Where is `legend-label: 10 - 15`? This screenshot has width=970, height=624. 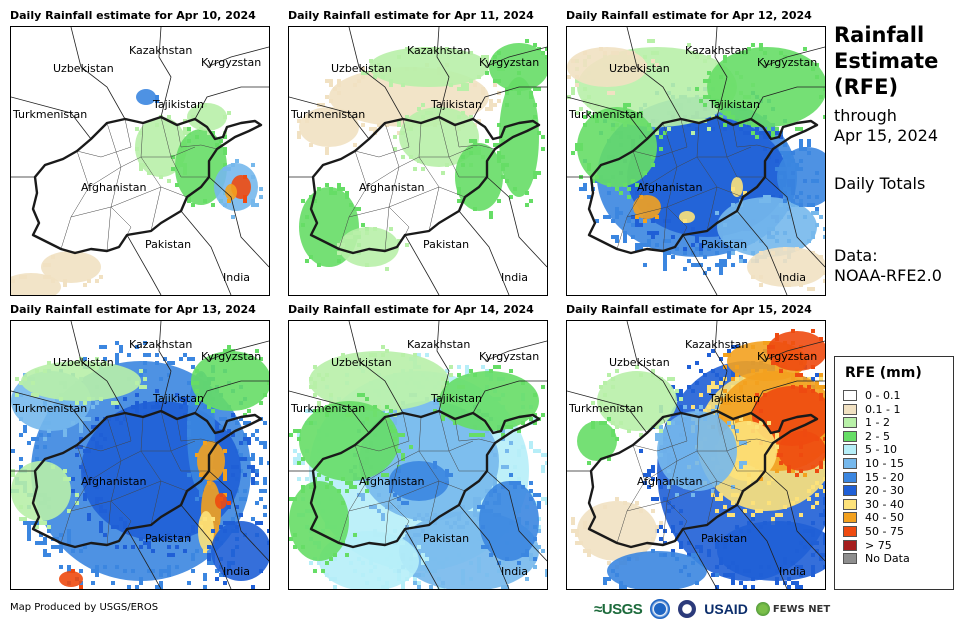 legend-label: 10 - 15 is located at coordinates (884, 463).